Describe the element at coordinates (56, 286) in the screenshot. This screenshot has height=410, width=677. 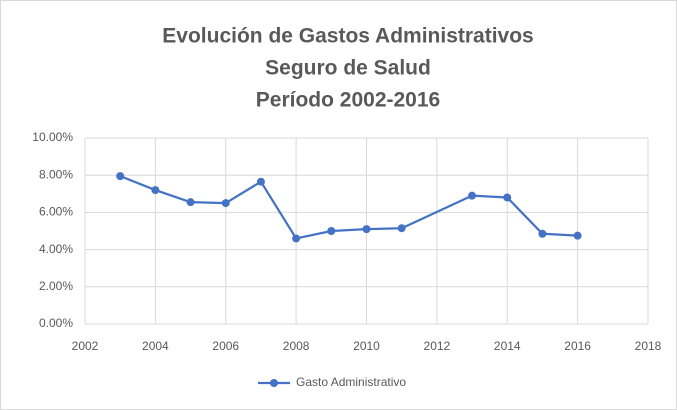
I see `y-tick-label: 2.00%` at that location.